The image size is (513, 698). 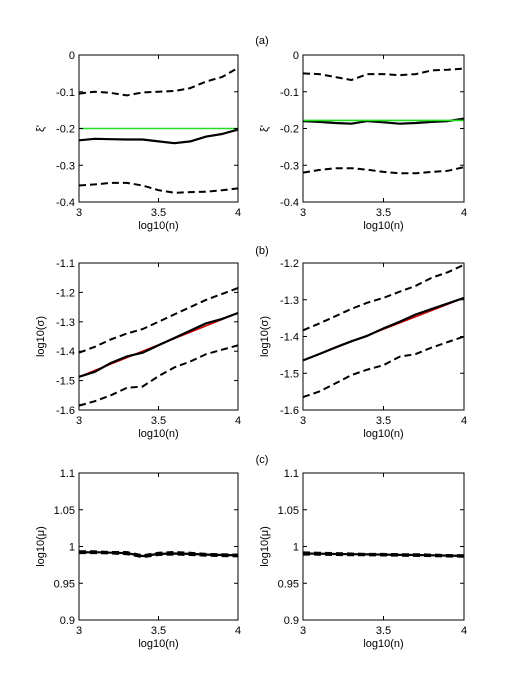 I want to click on panel-label-c: (c), so click(x=262, y=460).